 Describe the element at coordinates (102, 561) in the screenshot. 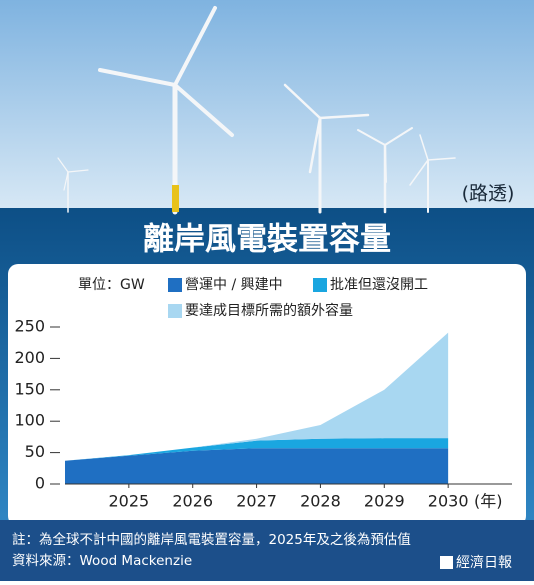

I see `footer-source: 資料來源：Wood Mackenzie` at that location.